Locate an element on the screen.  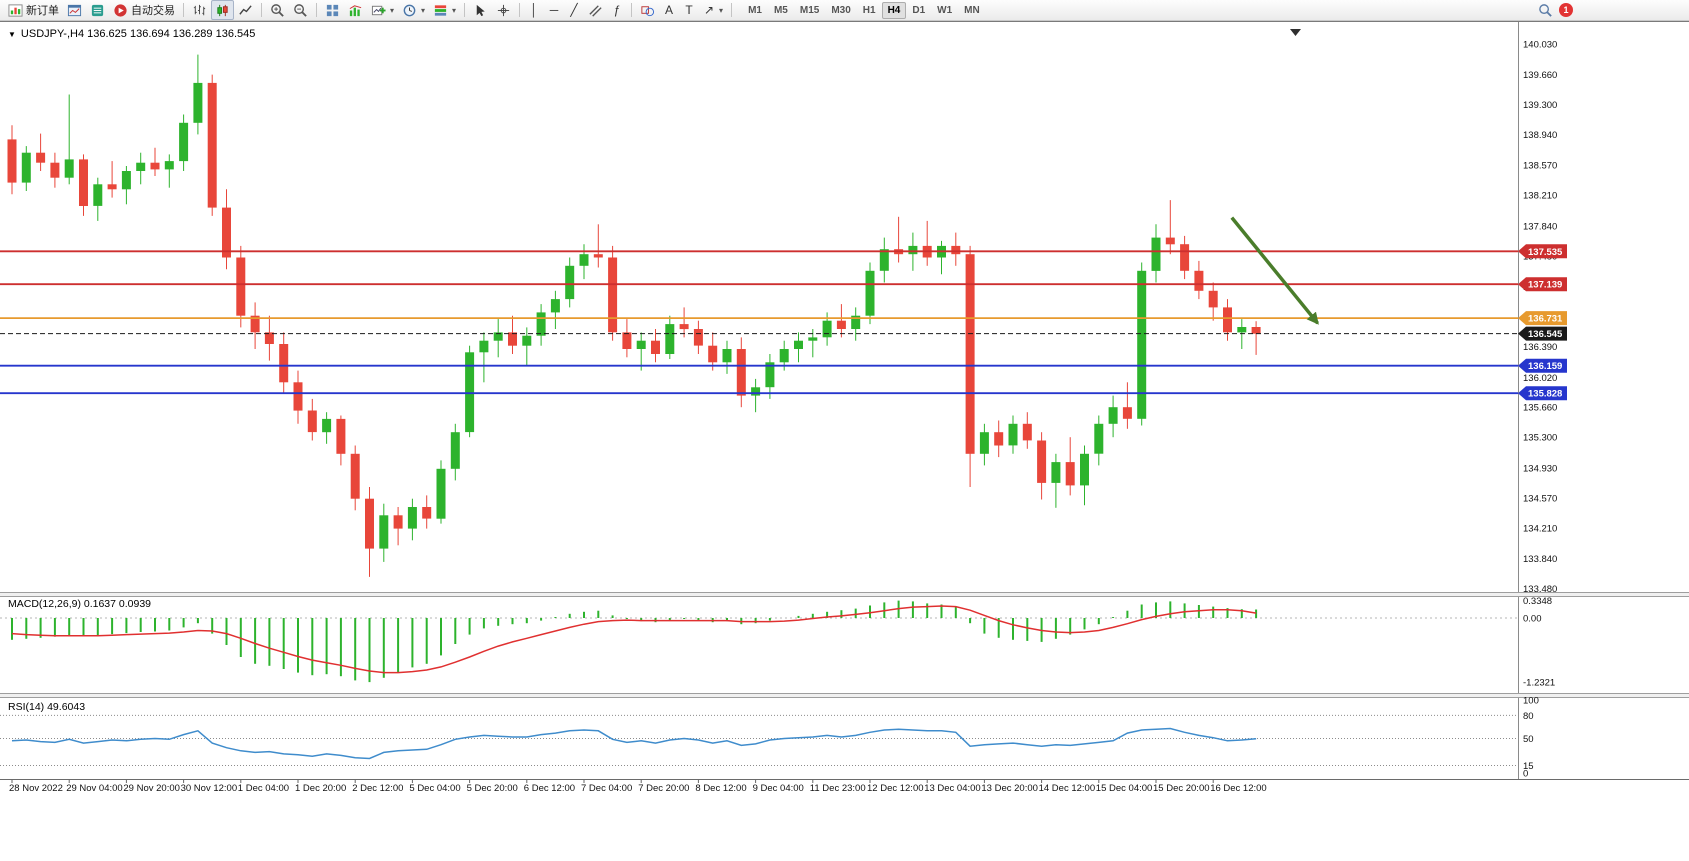
svg-text: 137.840 is located at coordinates (1540, 226).